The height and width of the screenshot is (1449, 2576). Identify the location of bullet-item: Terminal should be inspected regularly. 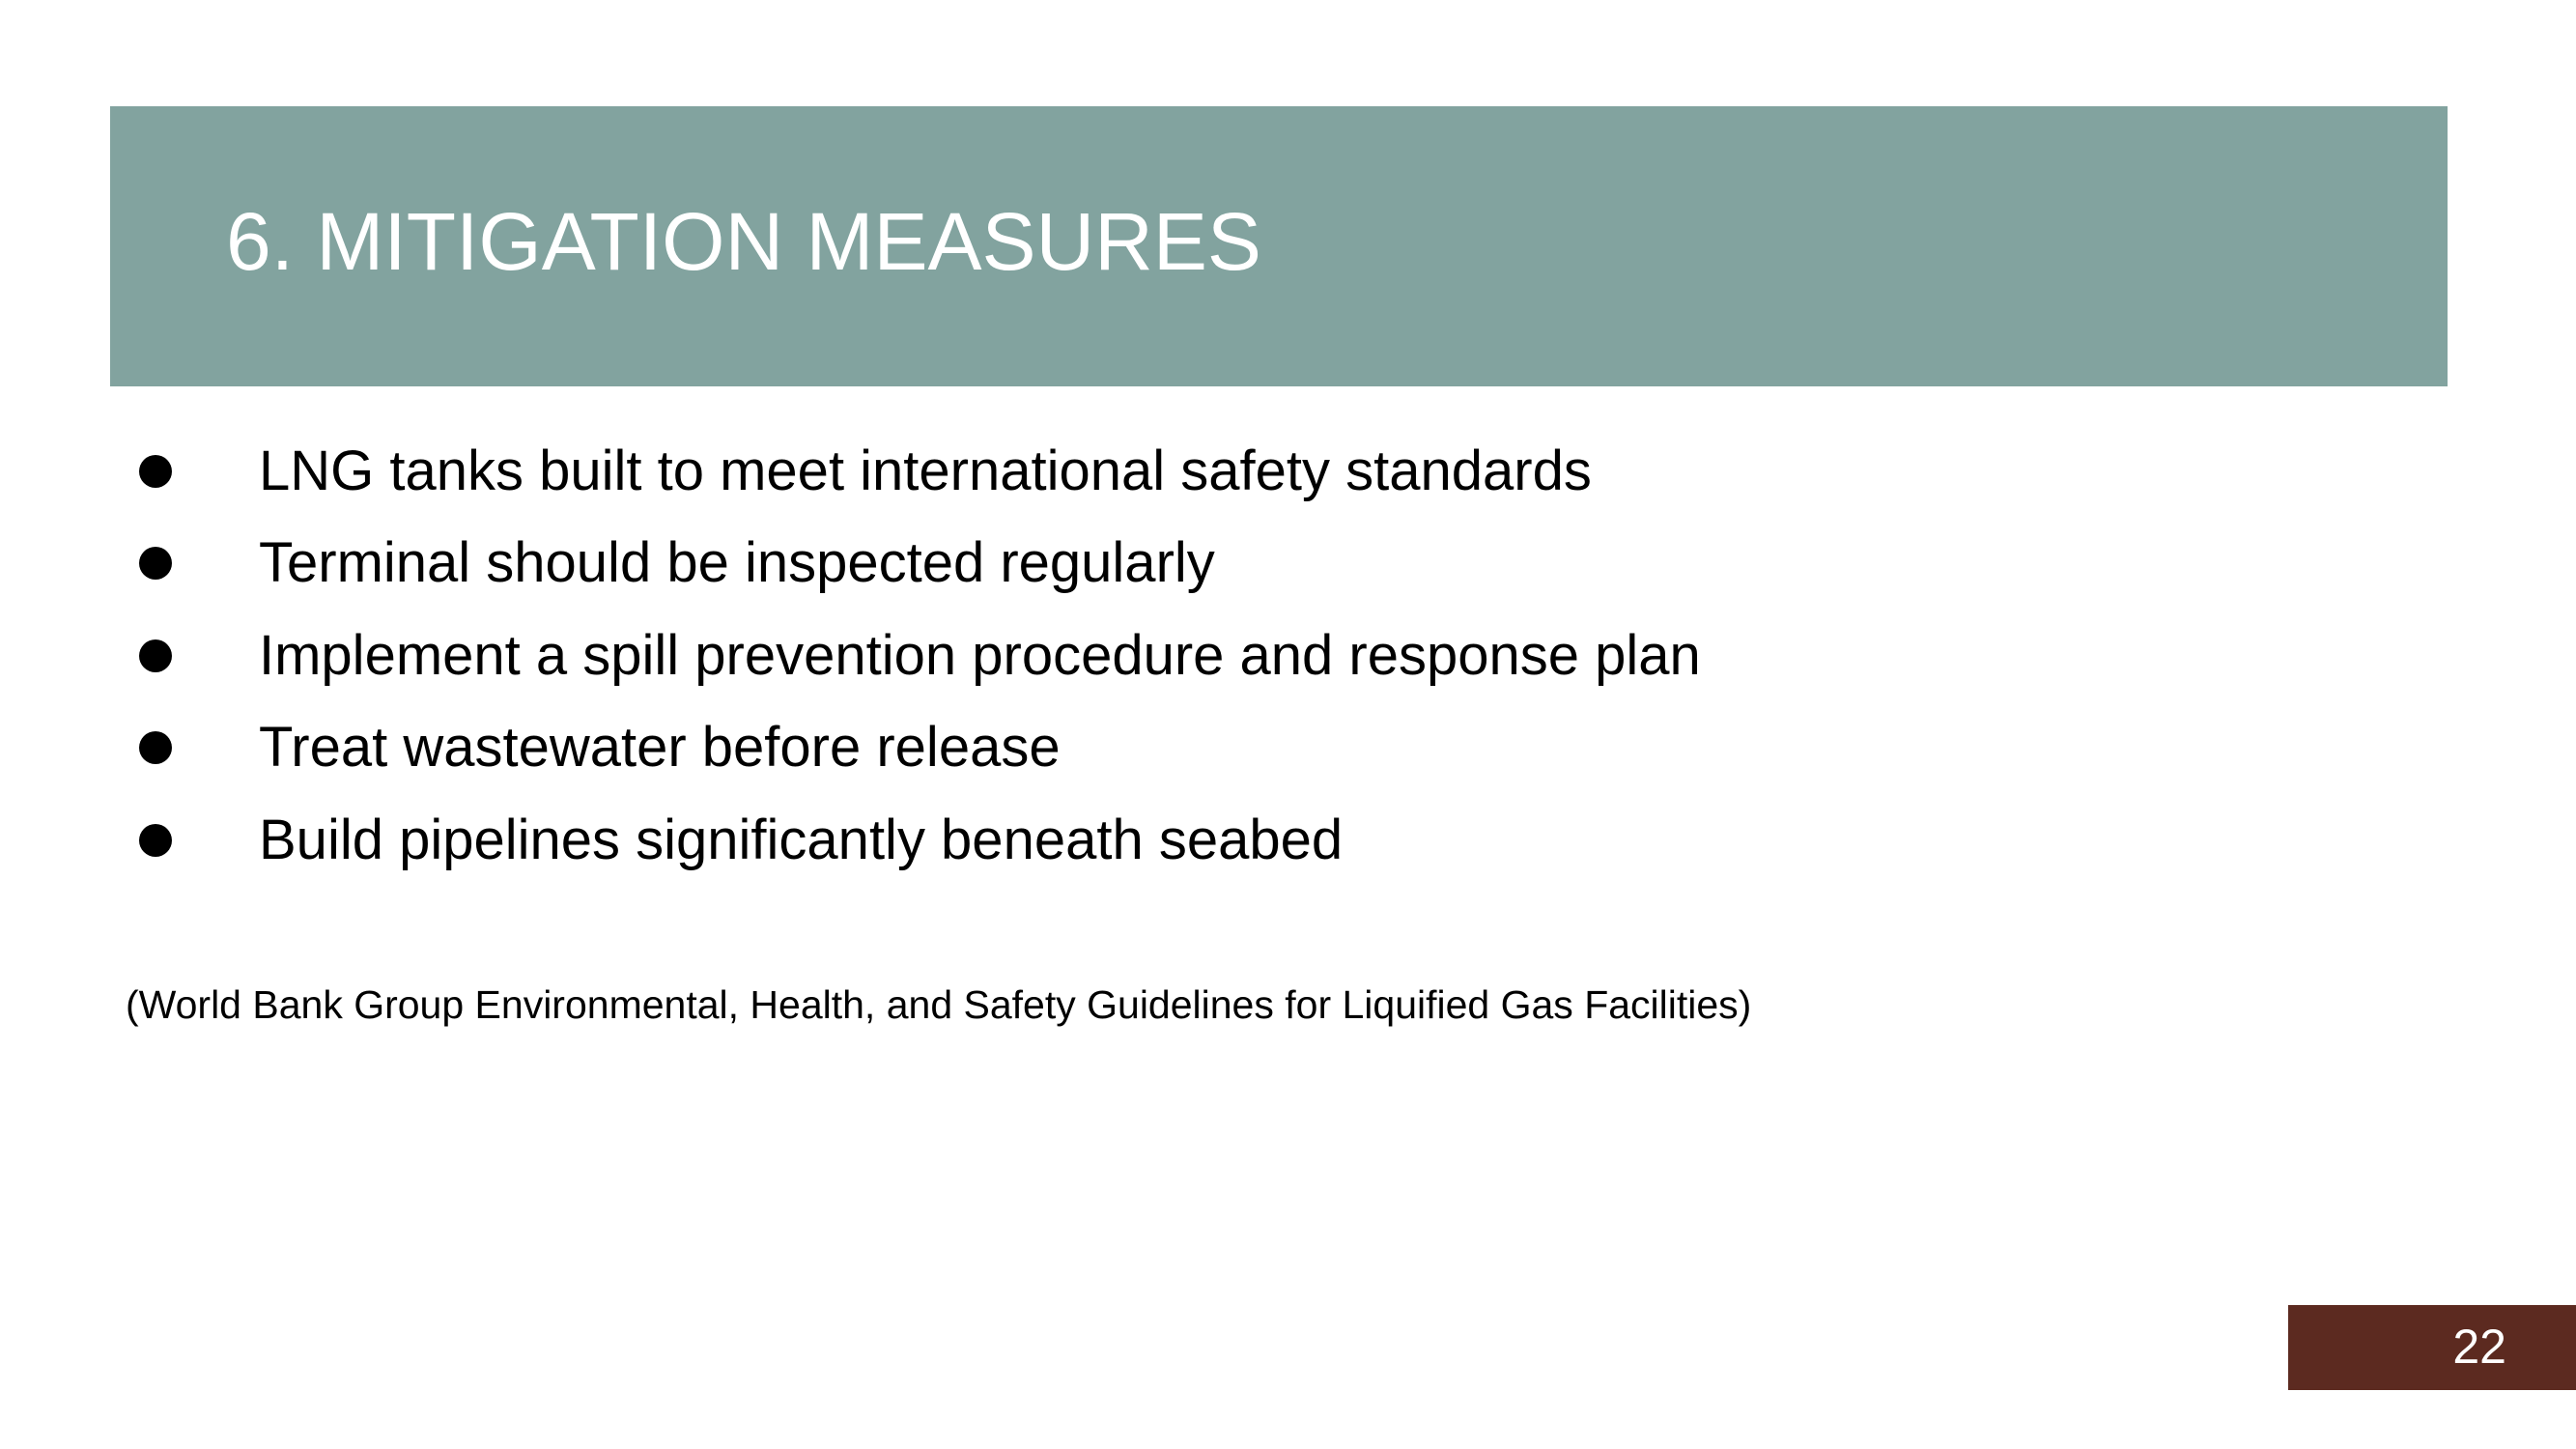
(917, 564).